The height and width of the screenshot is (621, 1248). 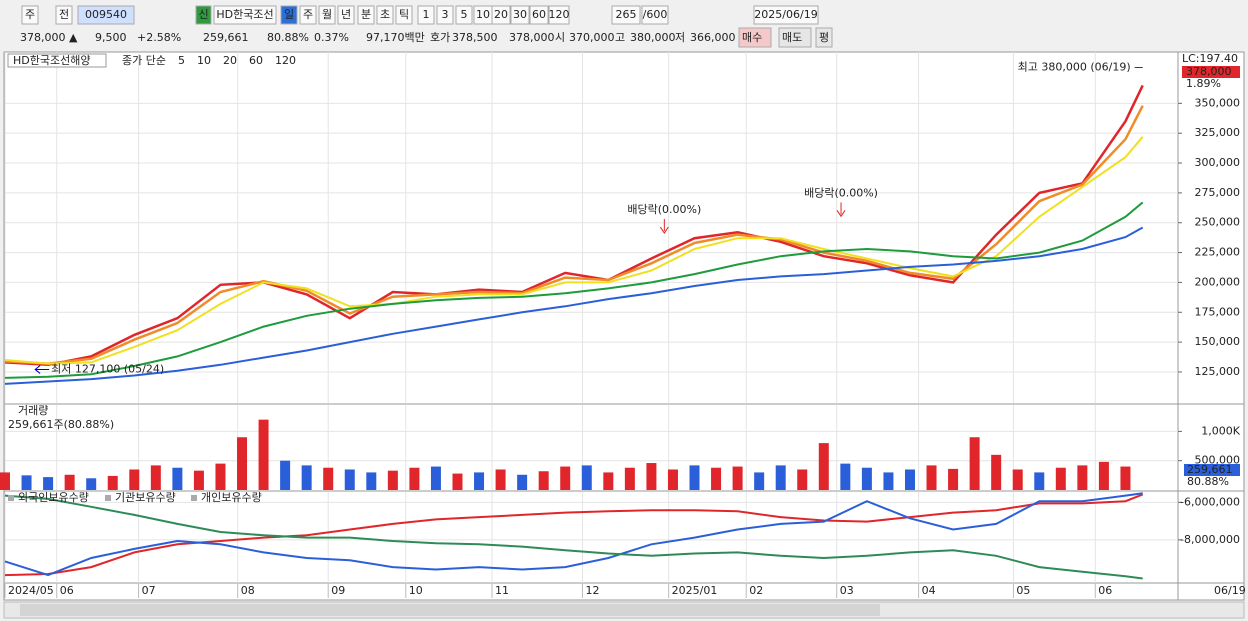 I want to click on x-tick-label: 06, so click(x=67, y=590).